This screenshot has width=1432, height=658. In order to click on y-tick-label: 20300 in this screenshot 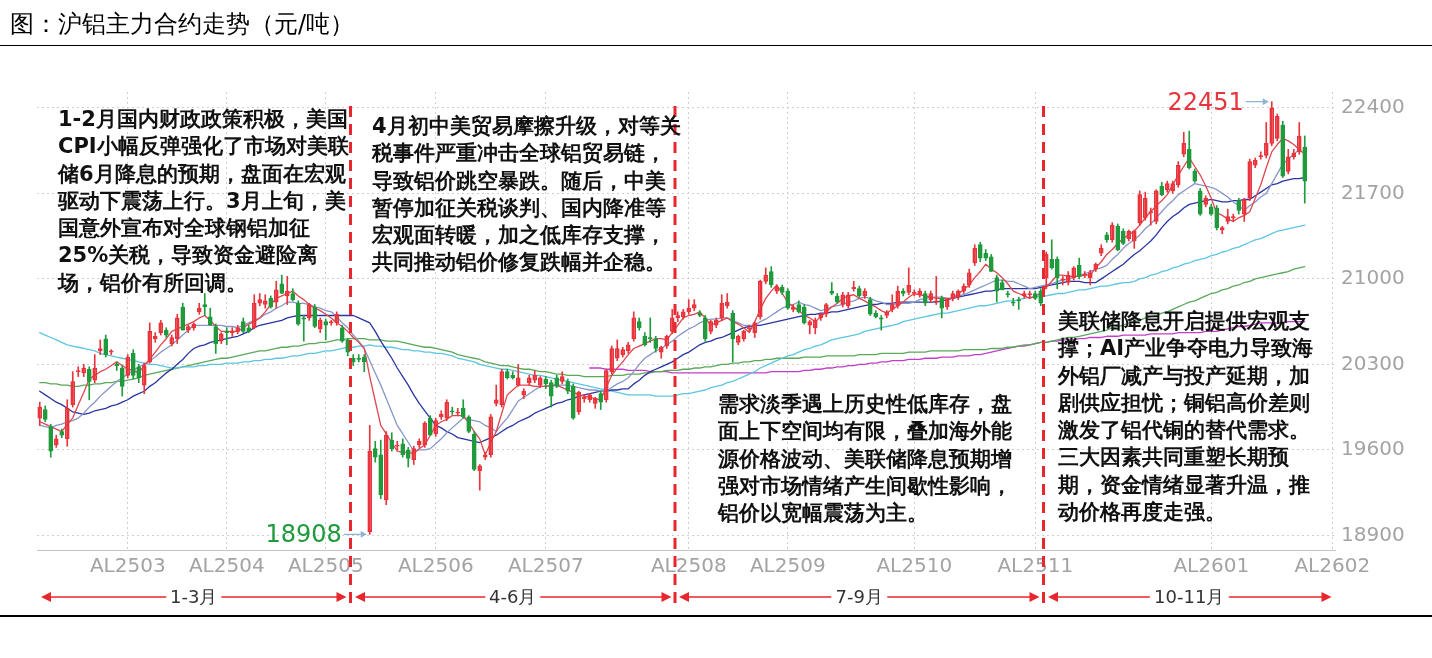, I will do `click(1373, 362)`.